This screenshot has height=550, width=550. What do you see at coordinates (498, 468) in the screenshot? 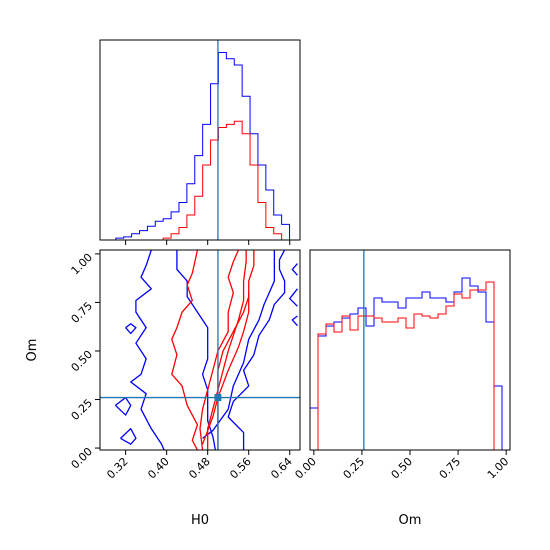
I see `hist-om-x-tick-label-4: 1.00` at bounding box center [498, 468].